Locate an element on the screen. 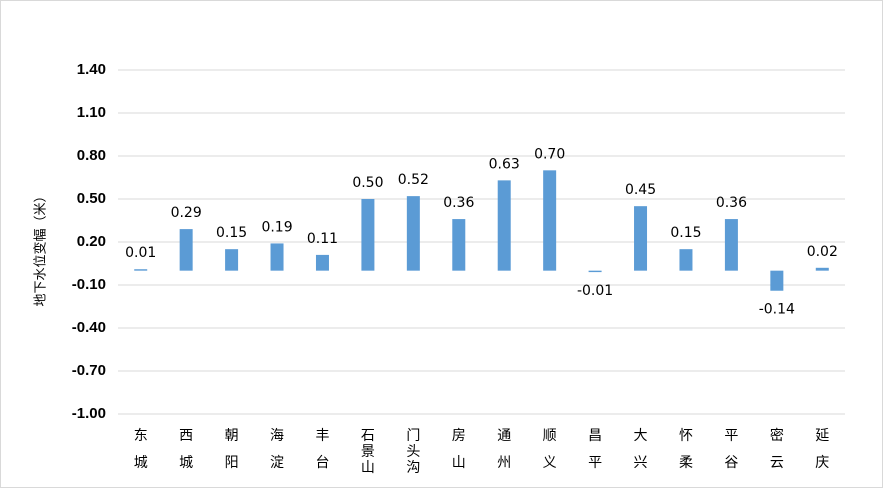 Image resolution: width=883 pixels, height=488 pixels. svg-text: 台 is located at coordinates (322, 463).